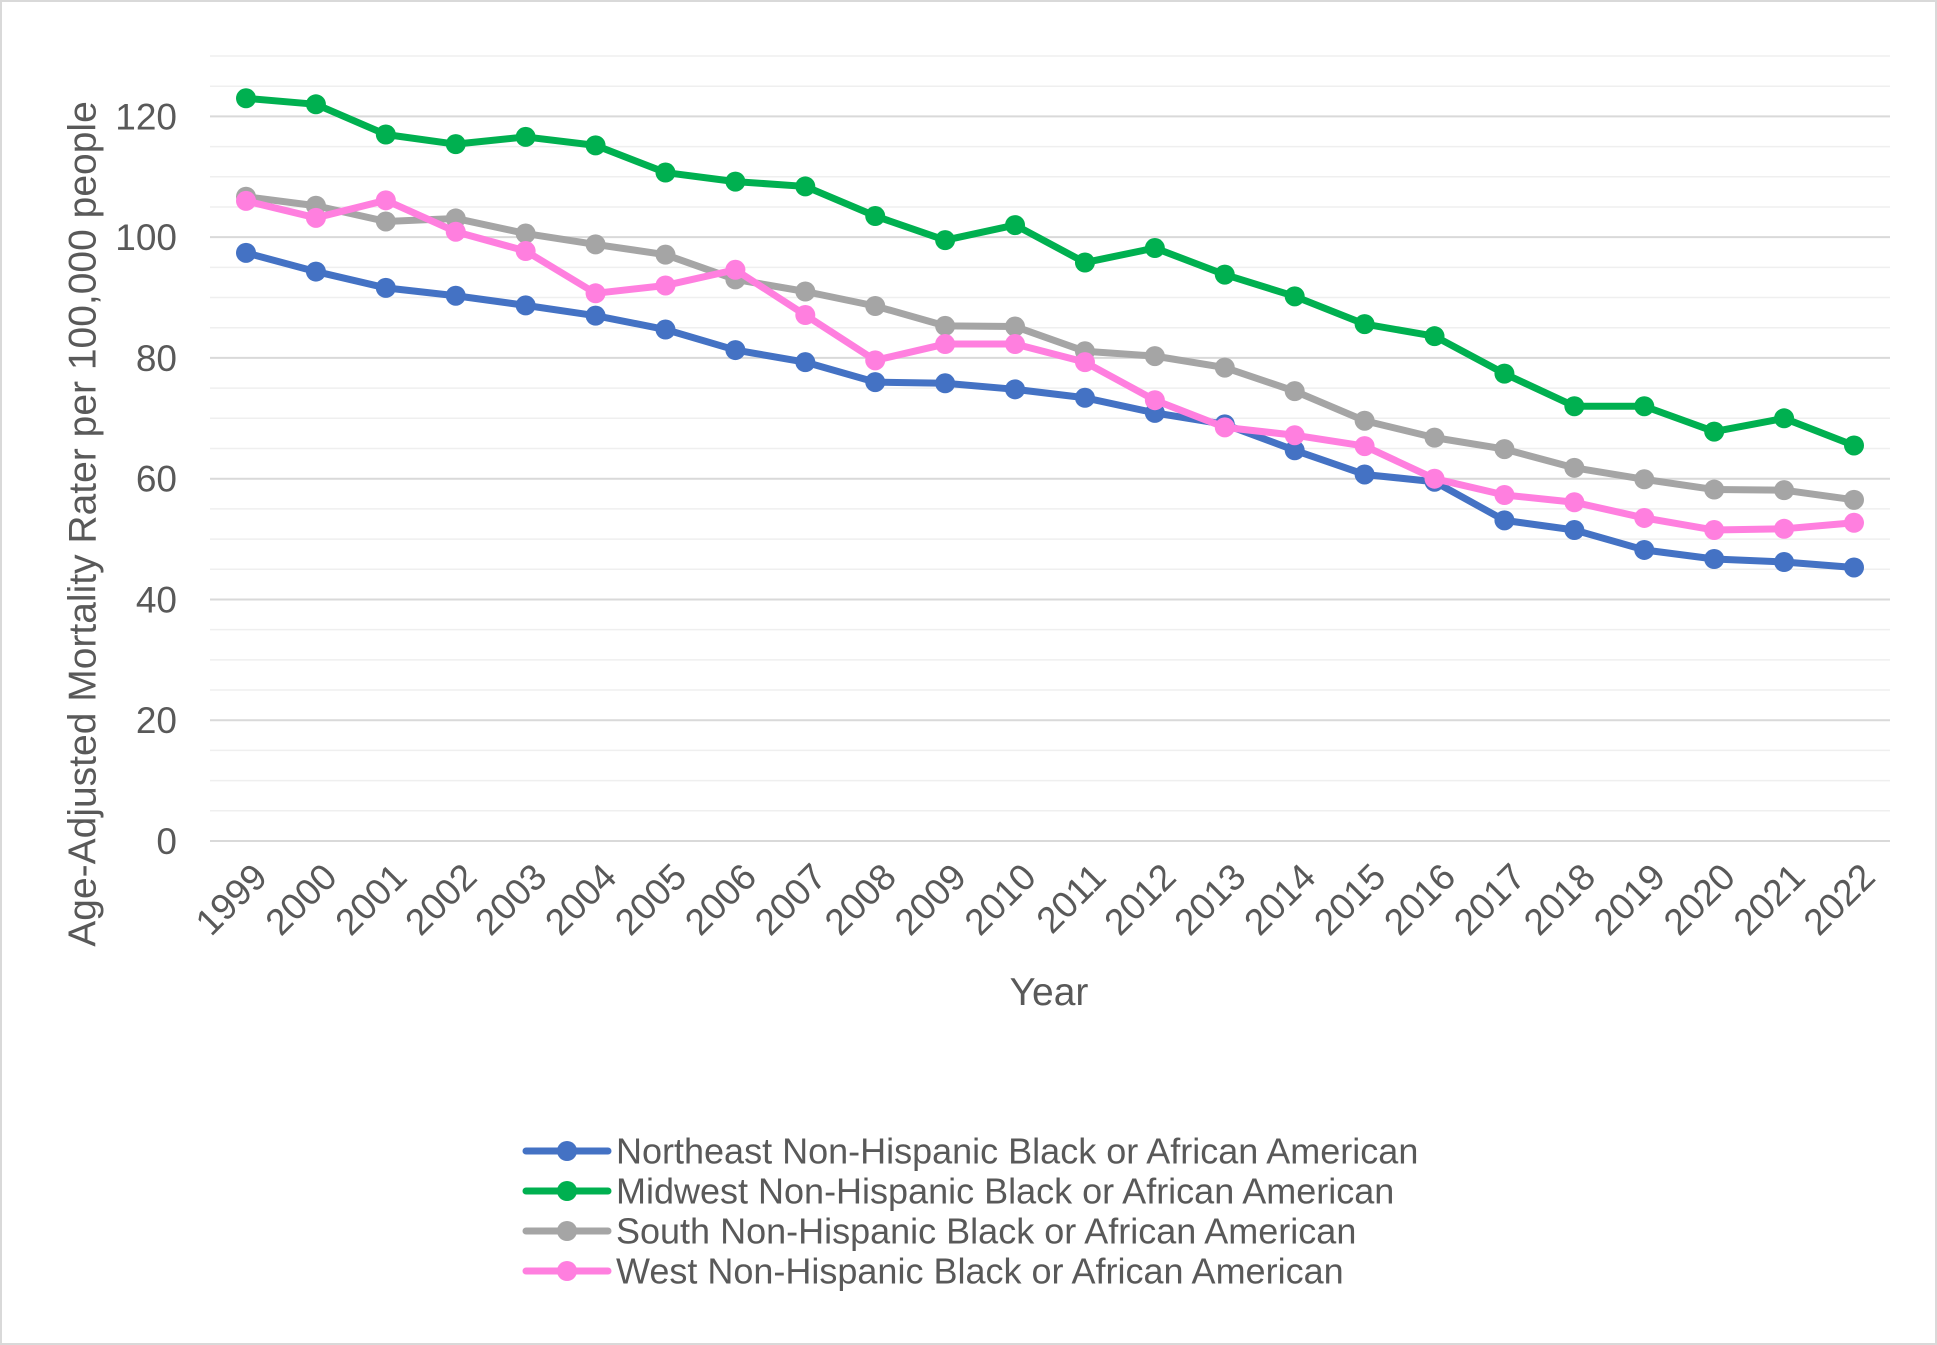 This screenshot has height=1345, width=1937. Describe the element at coordinates (1349, 899) in the screenshot. I see `x-tick-label: 2015` at that location.